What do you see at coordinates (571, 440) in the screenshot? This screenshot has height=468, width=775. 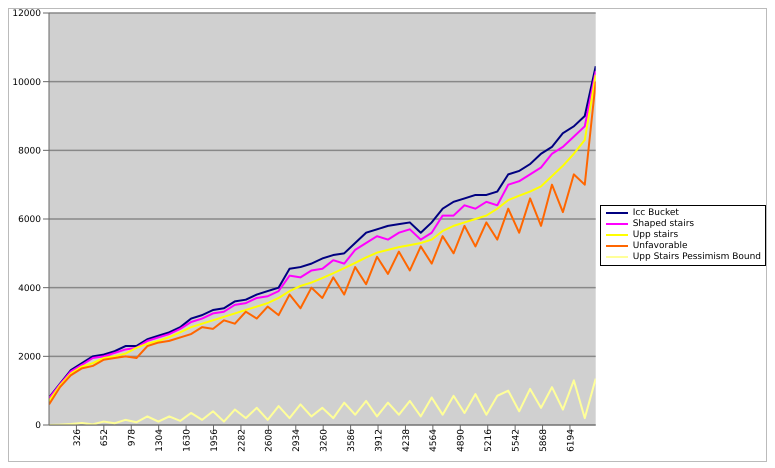 I see `x-tick-label: 6194` at bounding box center [571, 440].